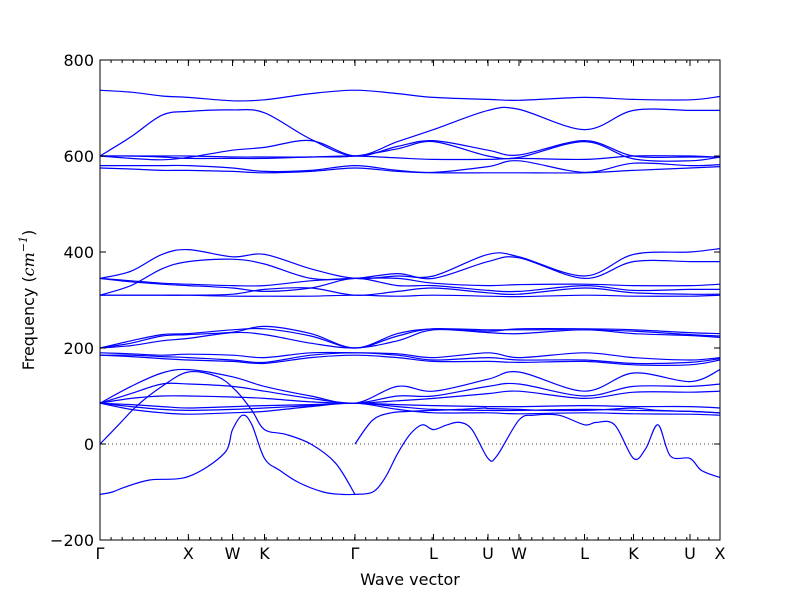 The image size is (800, 600). Describe the element at coordinates (78, 156) in the screenshot. I see `y-tick-label: 600` at that location.